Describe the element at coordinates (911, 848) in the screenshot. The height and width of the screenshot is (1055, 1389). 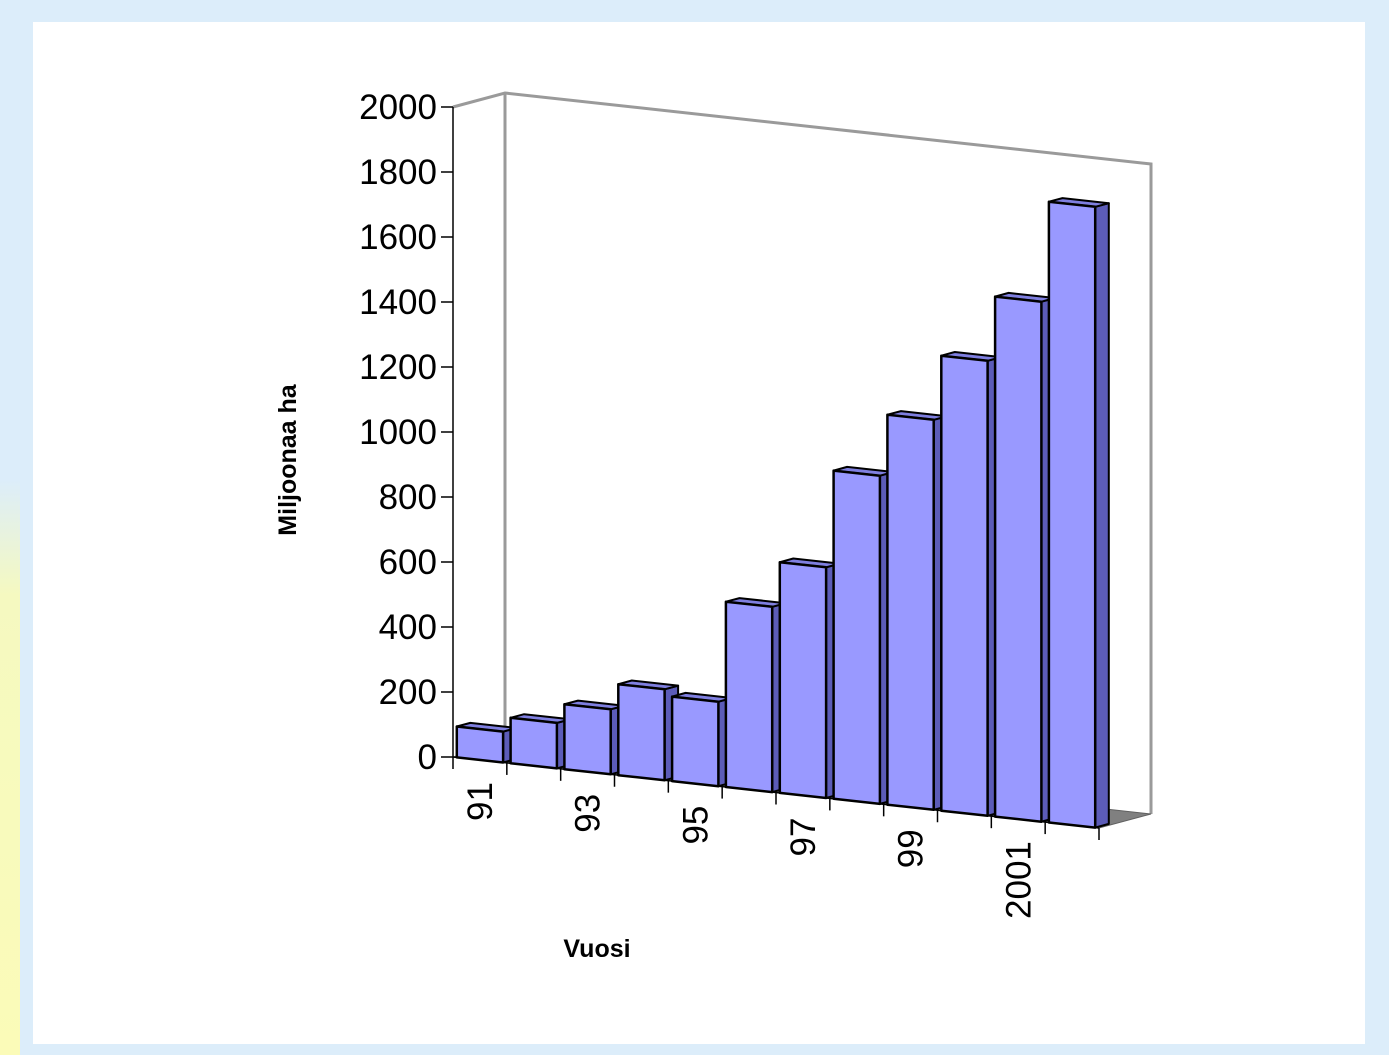
I see `x-tick-label: 99` at that location.